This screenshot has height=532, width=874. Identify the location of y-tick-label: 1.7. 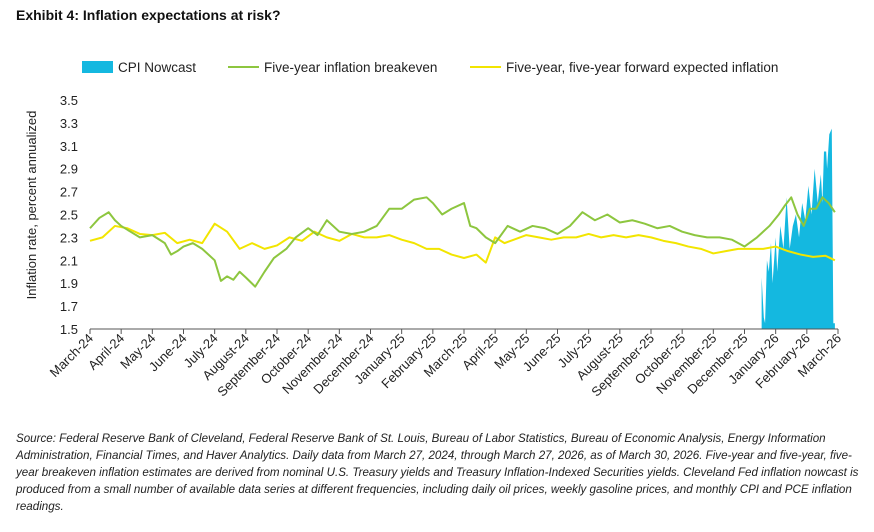
(69, 306).